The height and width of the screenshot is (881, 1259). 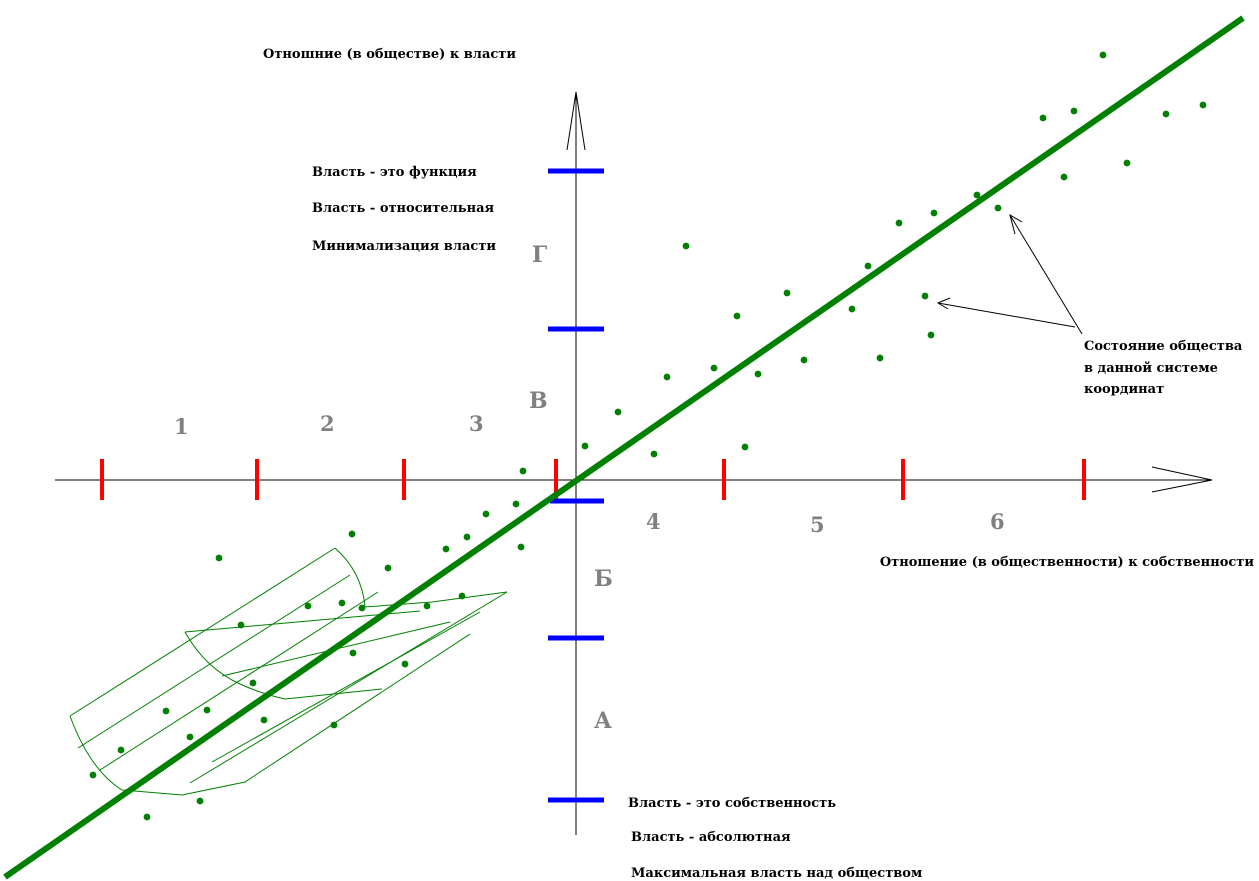 I want to click on top-label-function: Власть - это функция, so click(x=394, y=172).